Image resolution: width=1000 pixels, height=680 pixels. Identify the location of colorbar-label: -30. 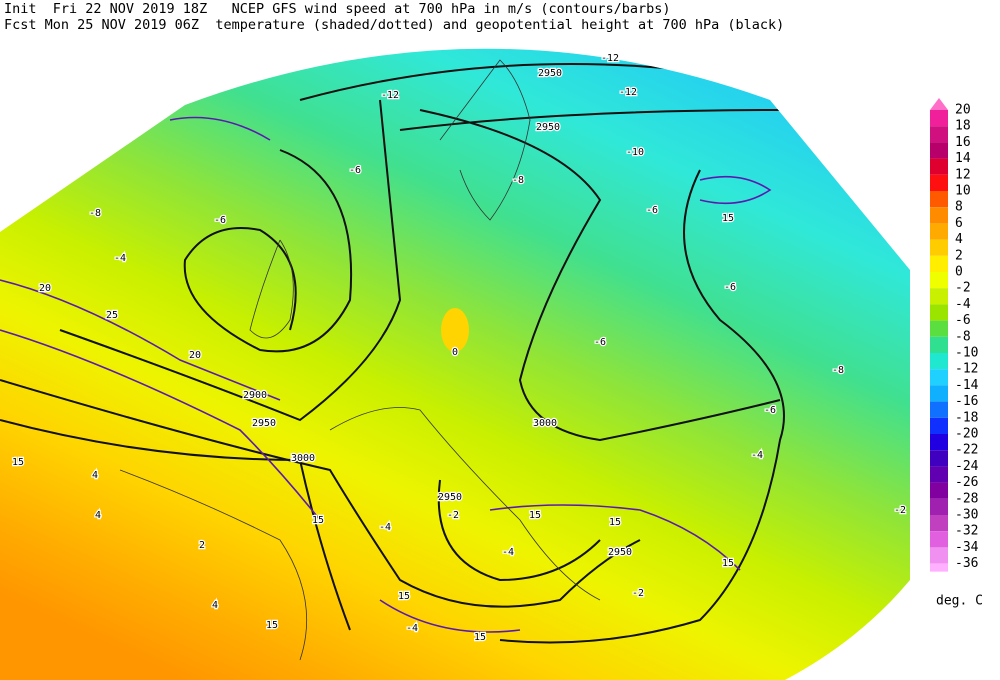
(966, 515).